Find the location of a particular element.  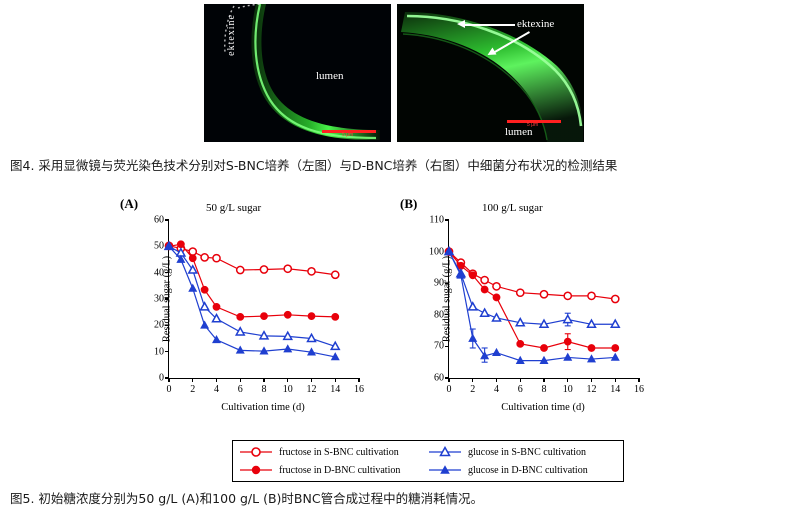

legend-item-2: fructose in D-BNC cultivation is located at coordinates (333, 470).